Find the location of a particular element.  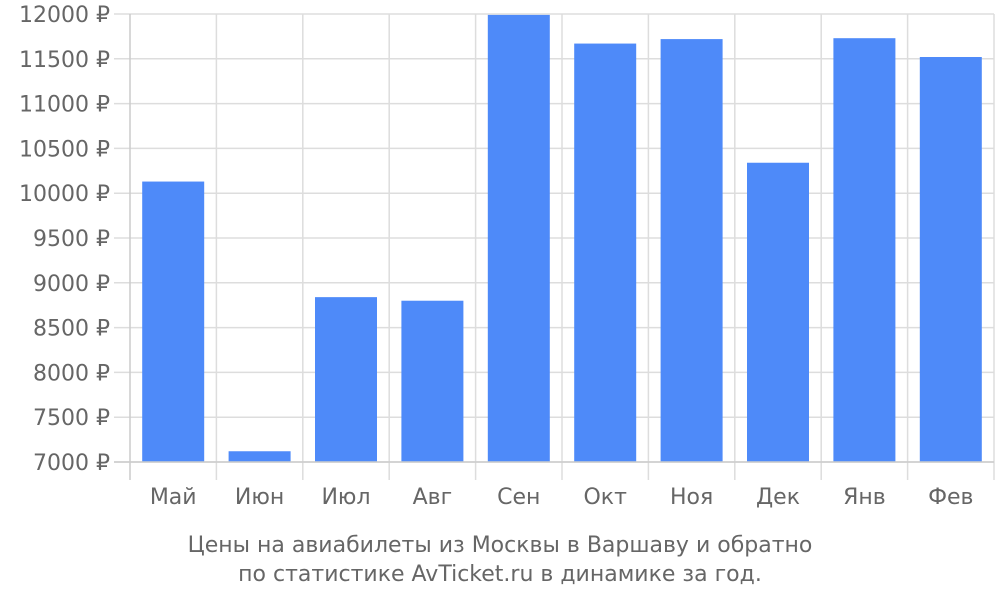

x-tick-label: Янв is located at coordinates (864, 497).